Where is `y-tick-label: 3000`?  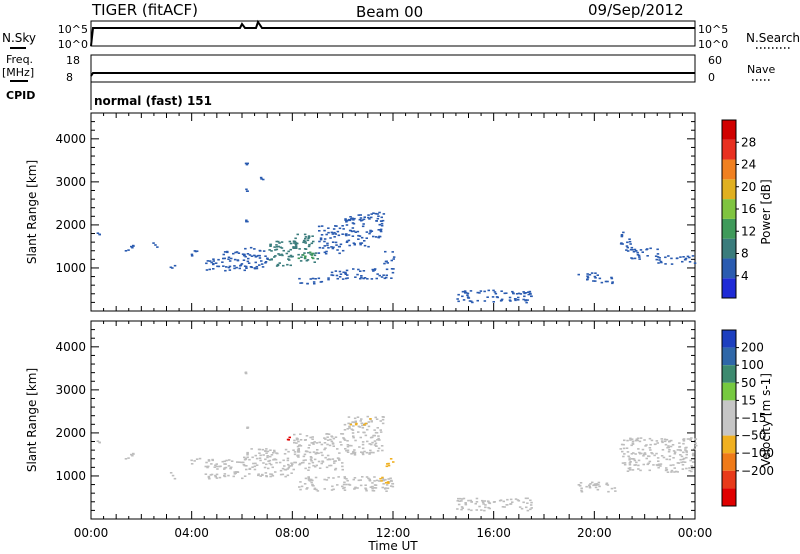
y-tick-label: 3000 is located at coordinates (70, 182).